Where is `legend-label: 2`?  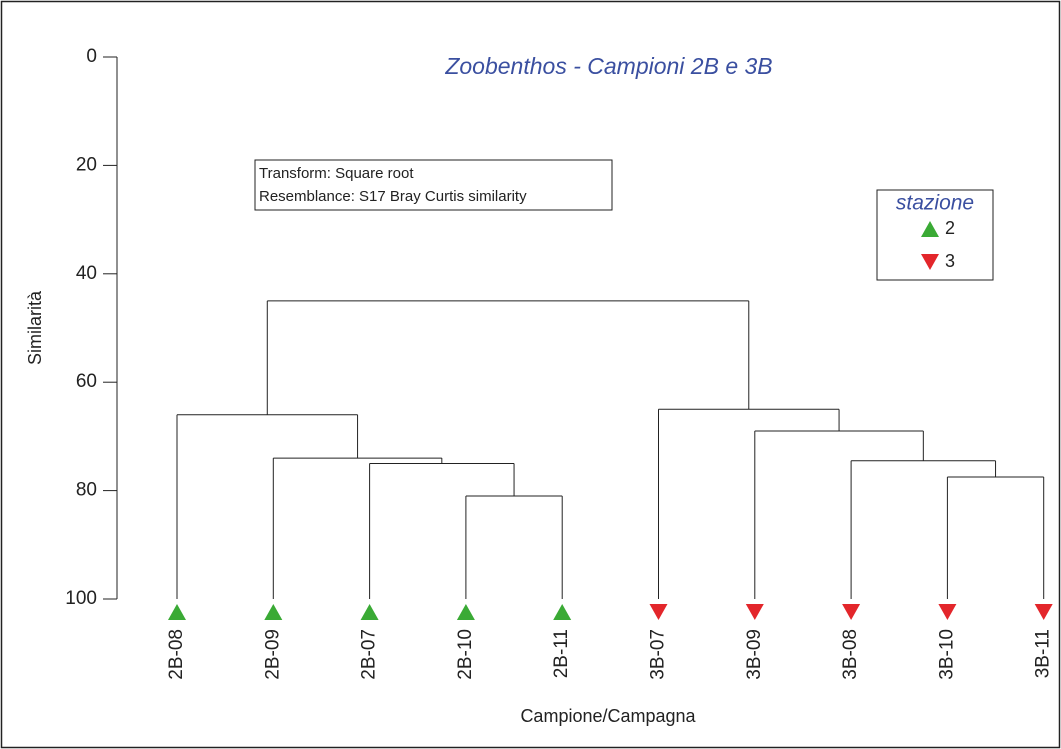
legend-label: 2 is located at coordinates (950, 228).